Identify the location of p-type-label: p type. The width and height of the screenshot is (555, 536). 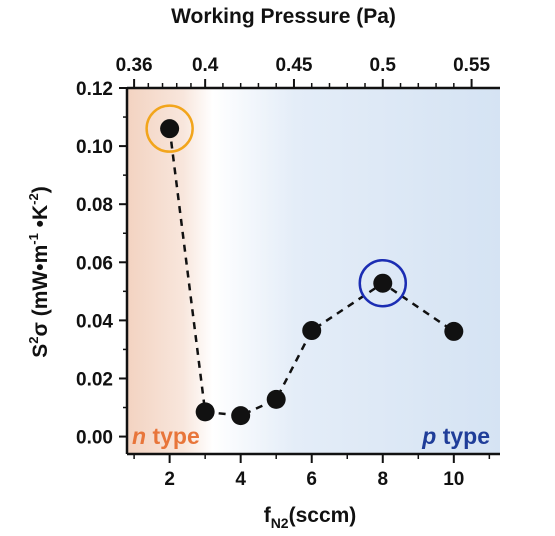
(455, 436).